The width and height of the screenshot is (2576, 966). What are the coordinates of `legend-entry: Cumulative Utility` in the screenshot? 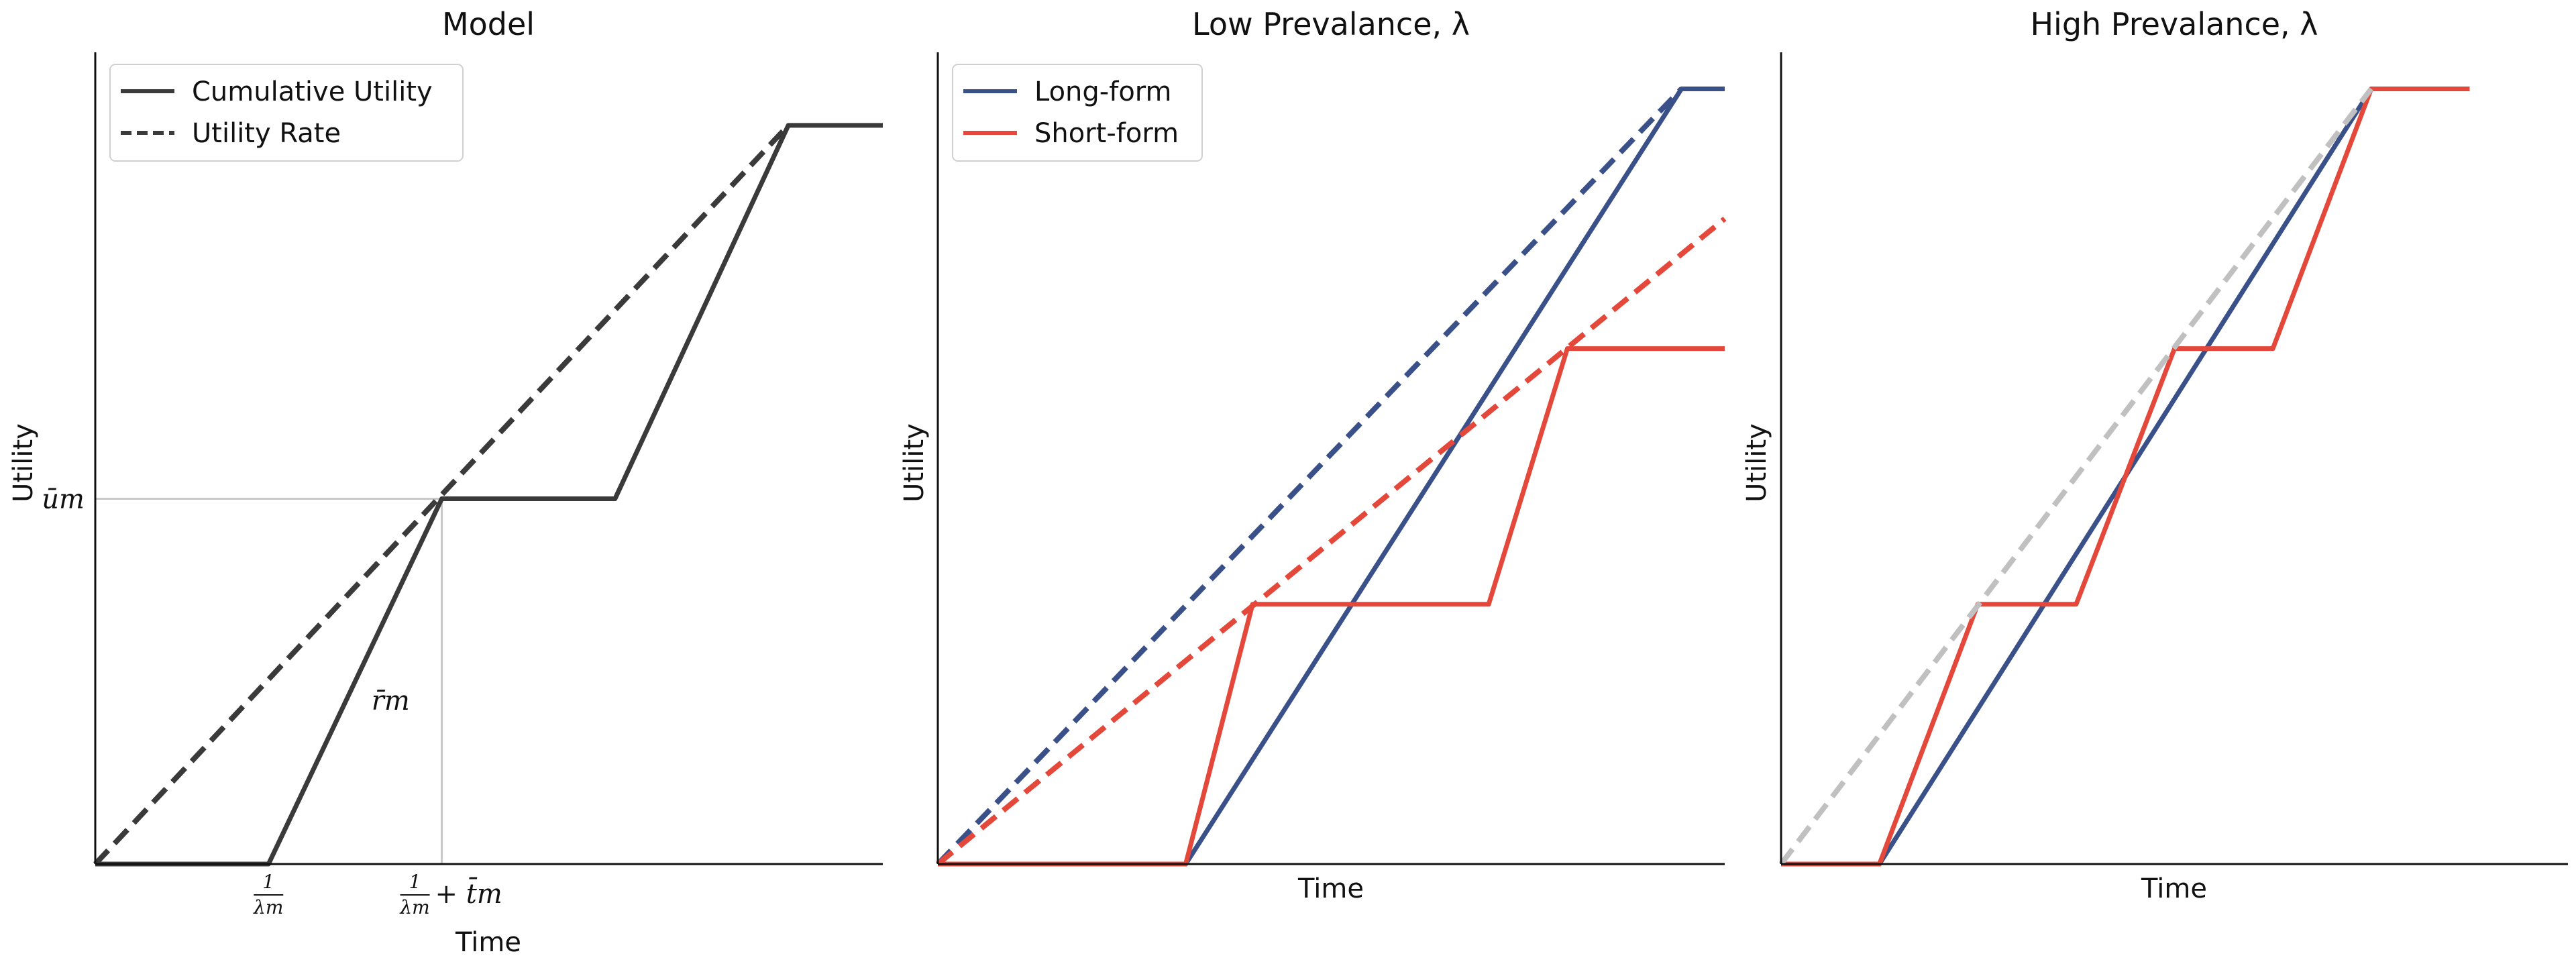 It's located at (277, 91).